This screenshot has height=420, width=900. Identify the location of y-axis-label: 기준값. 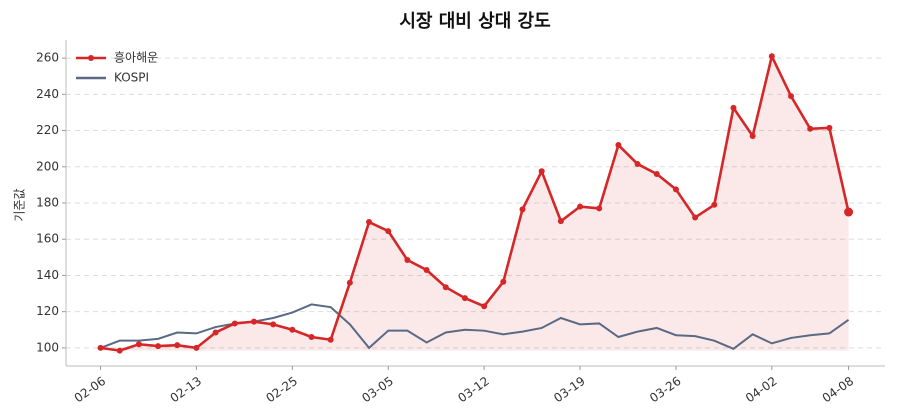
(20, 204).